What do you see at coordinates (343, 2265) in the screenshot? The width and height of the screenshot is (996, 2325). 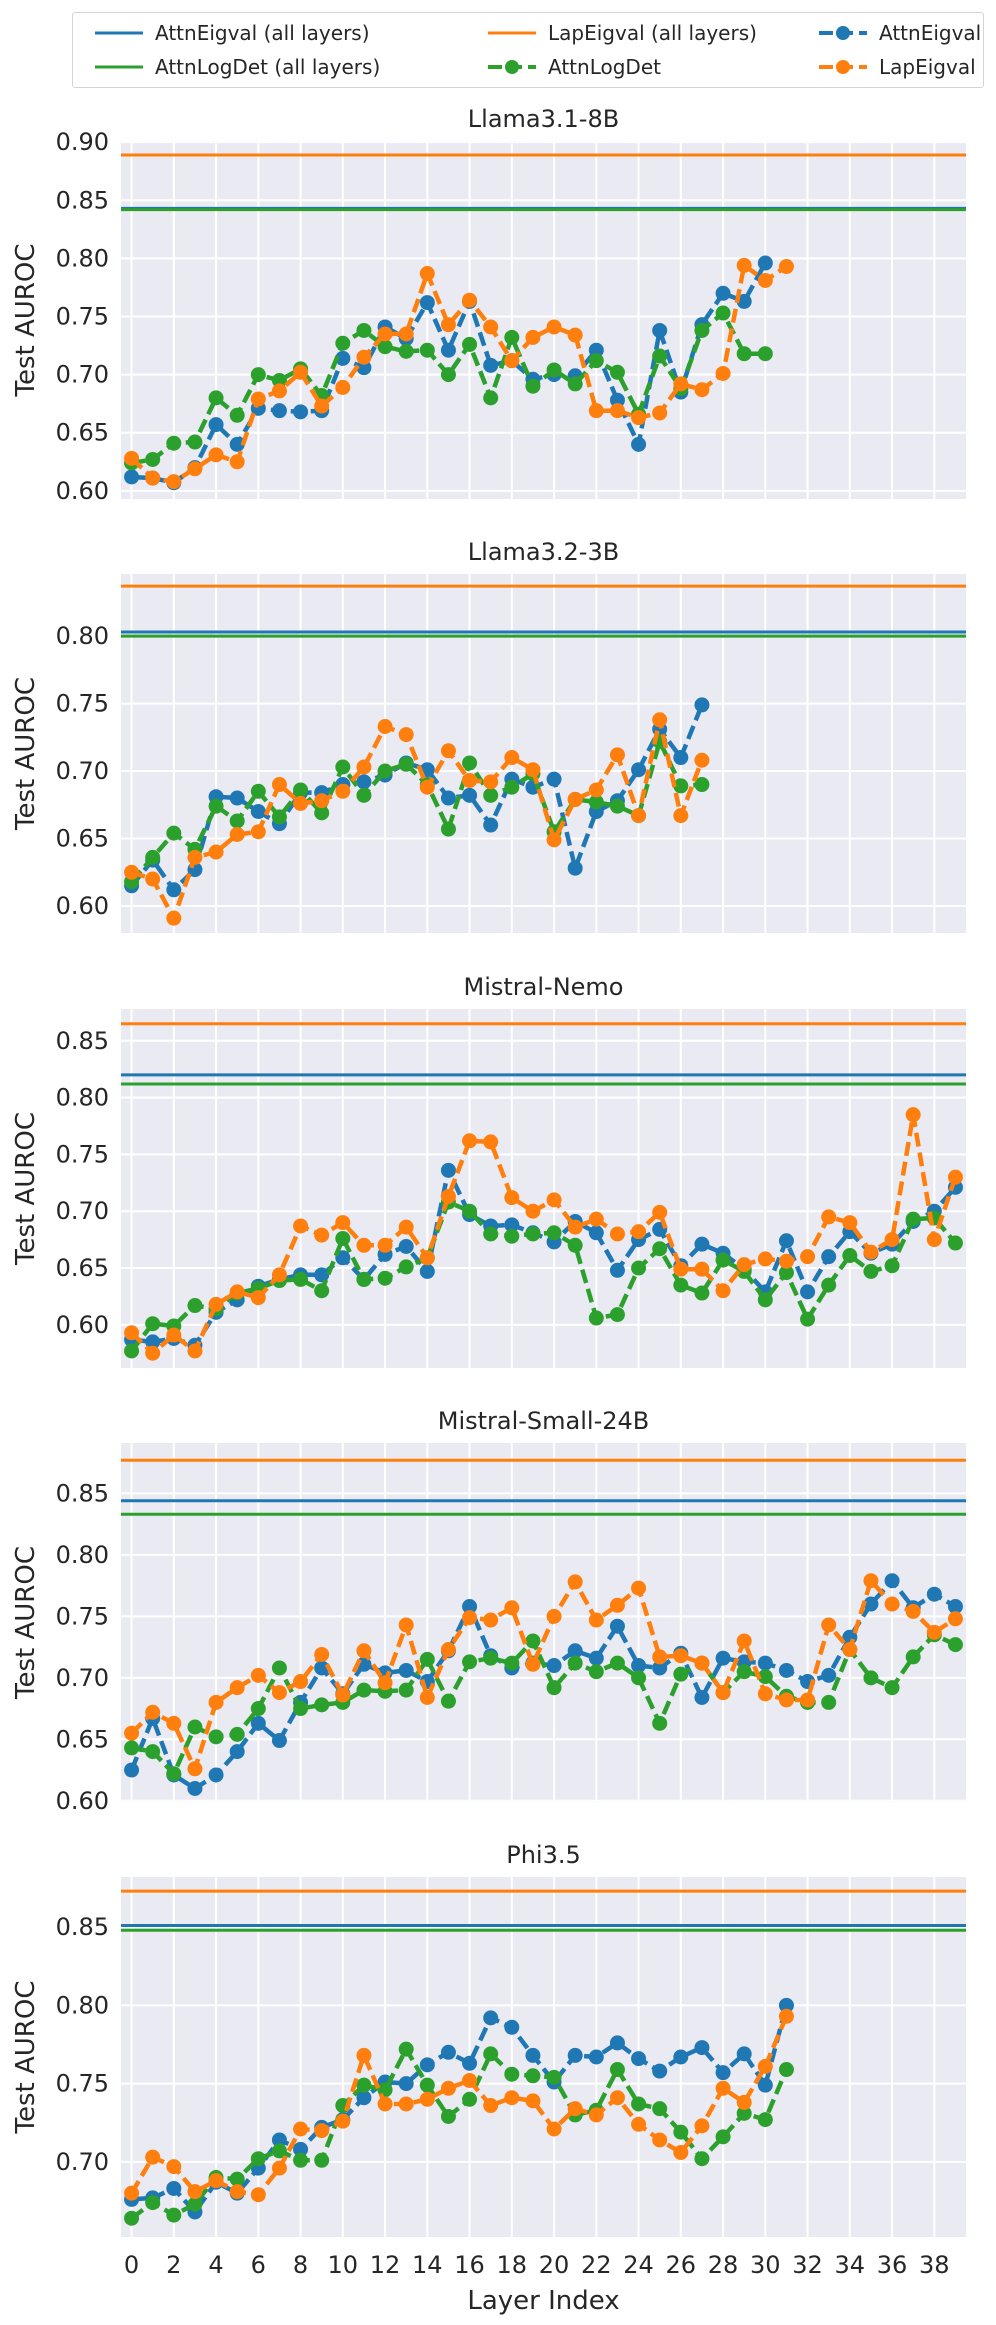 I see `x-tick-label: 10` at bounding box center [343, 2265].